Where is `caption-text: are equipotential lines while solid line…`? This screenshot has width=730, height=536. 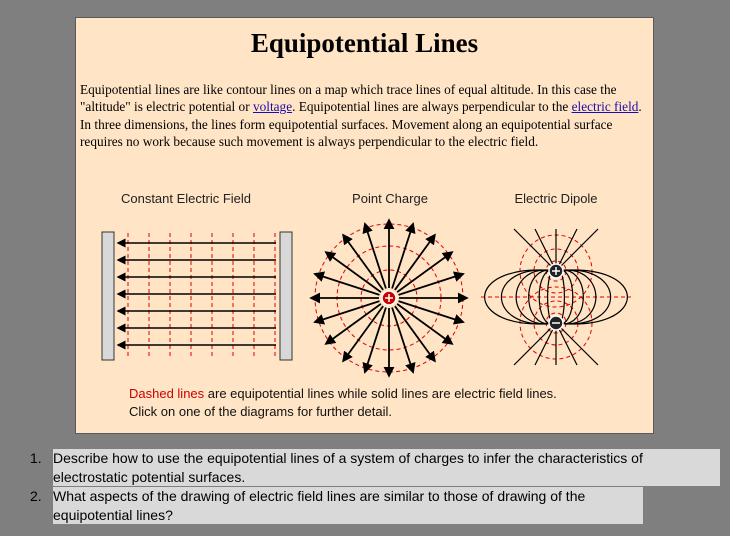
caption-text: are equipotential lines while solid line… is located at coordinates (380, 393).